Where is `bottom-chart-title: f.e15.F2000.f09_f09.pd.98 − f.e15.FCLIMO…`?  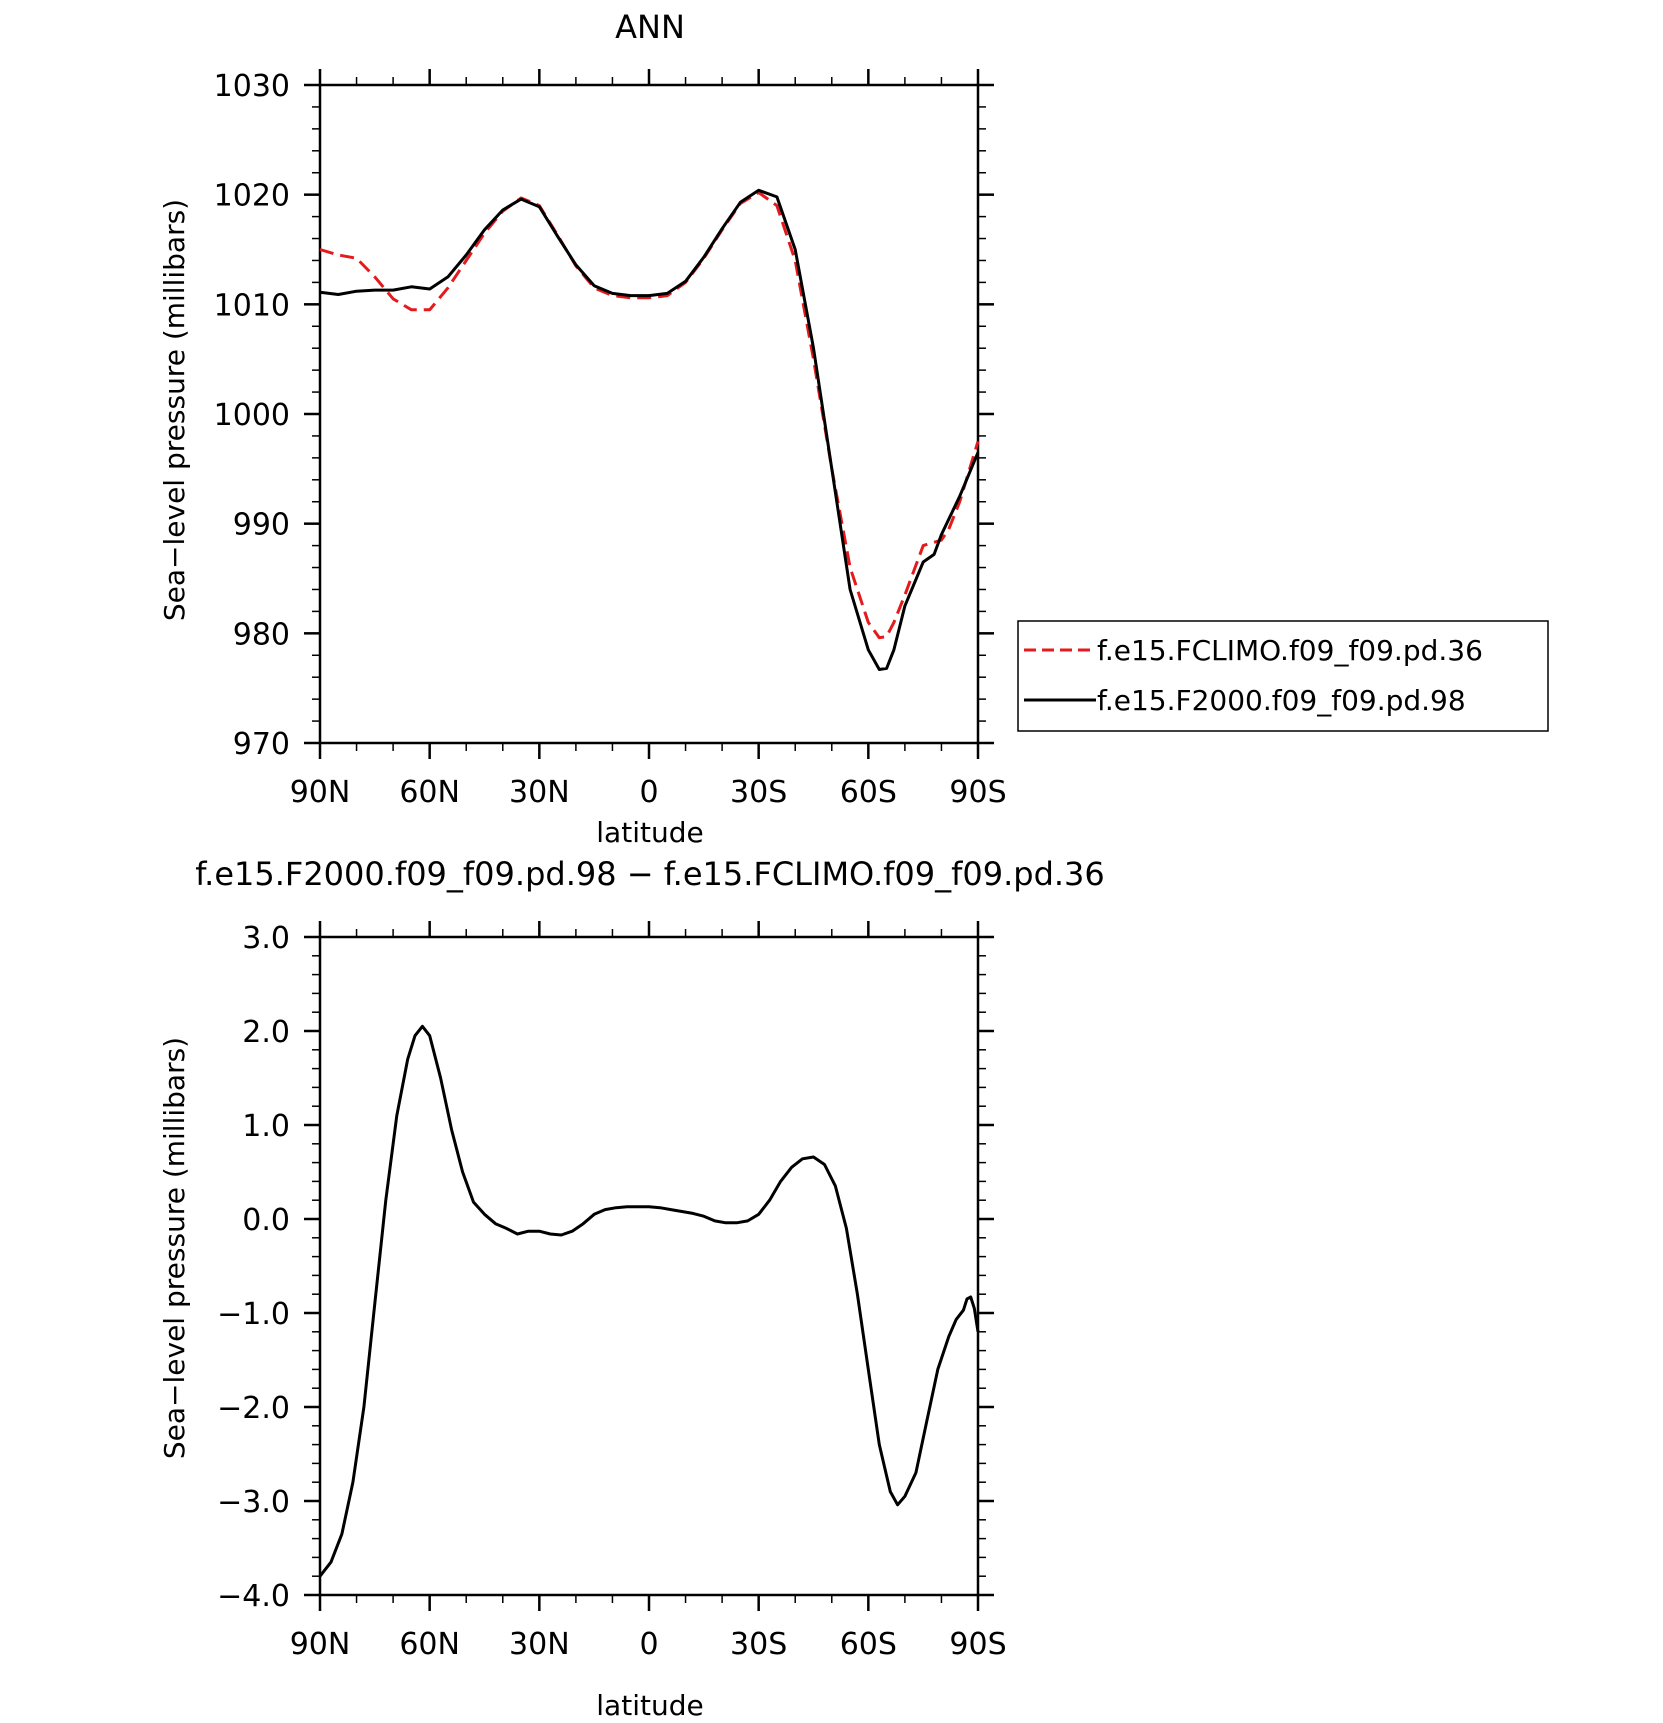
bottom-chart-title: f.e15.F2000.f09_f09.pd.98 − f.e15.FCLIMO… is located at coordinates (650, 874).